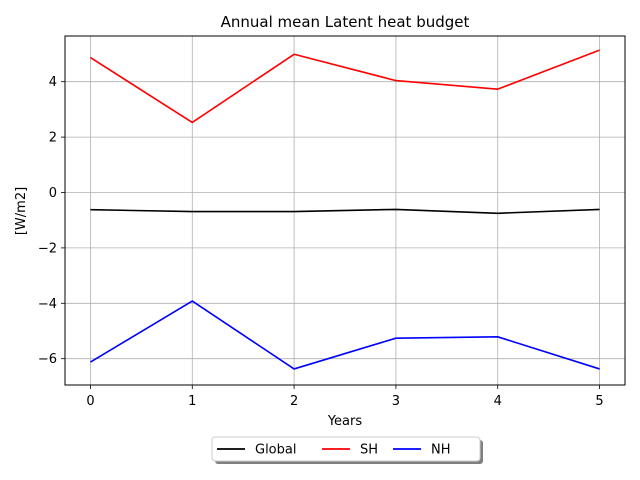 The height and width of the screenshot is (480, 640). I want to click on y-axis-label: [W/m2], so click(21, 211).